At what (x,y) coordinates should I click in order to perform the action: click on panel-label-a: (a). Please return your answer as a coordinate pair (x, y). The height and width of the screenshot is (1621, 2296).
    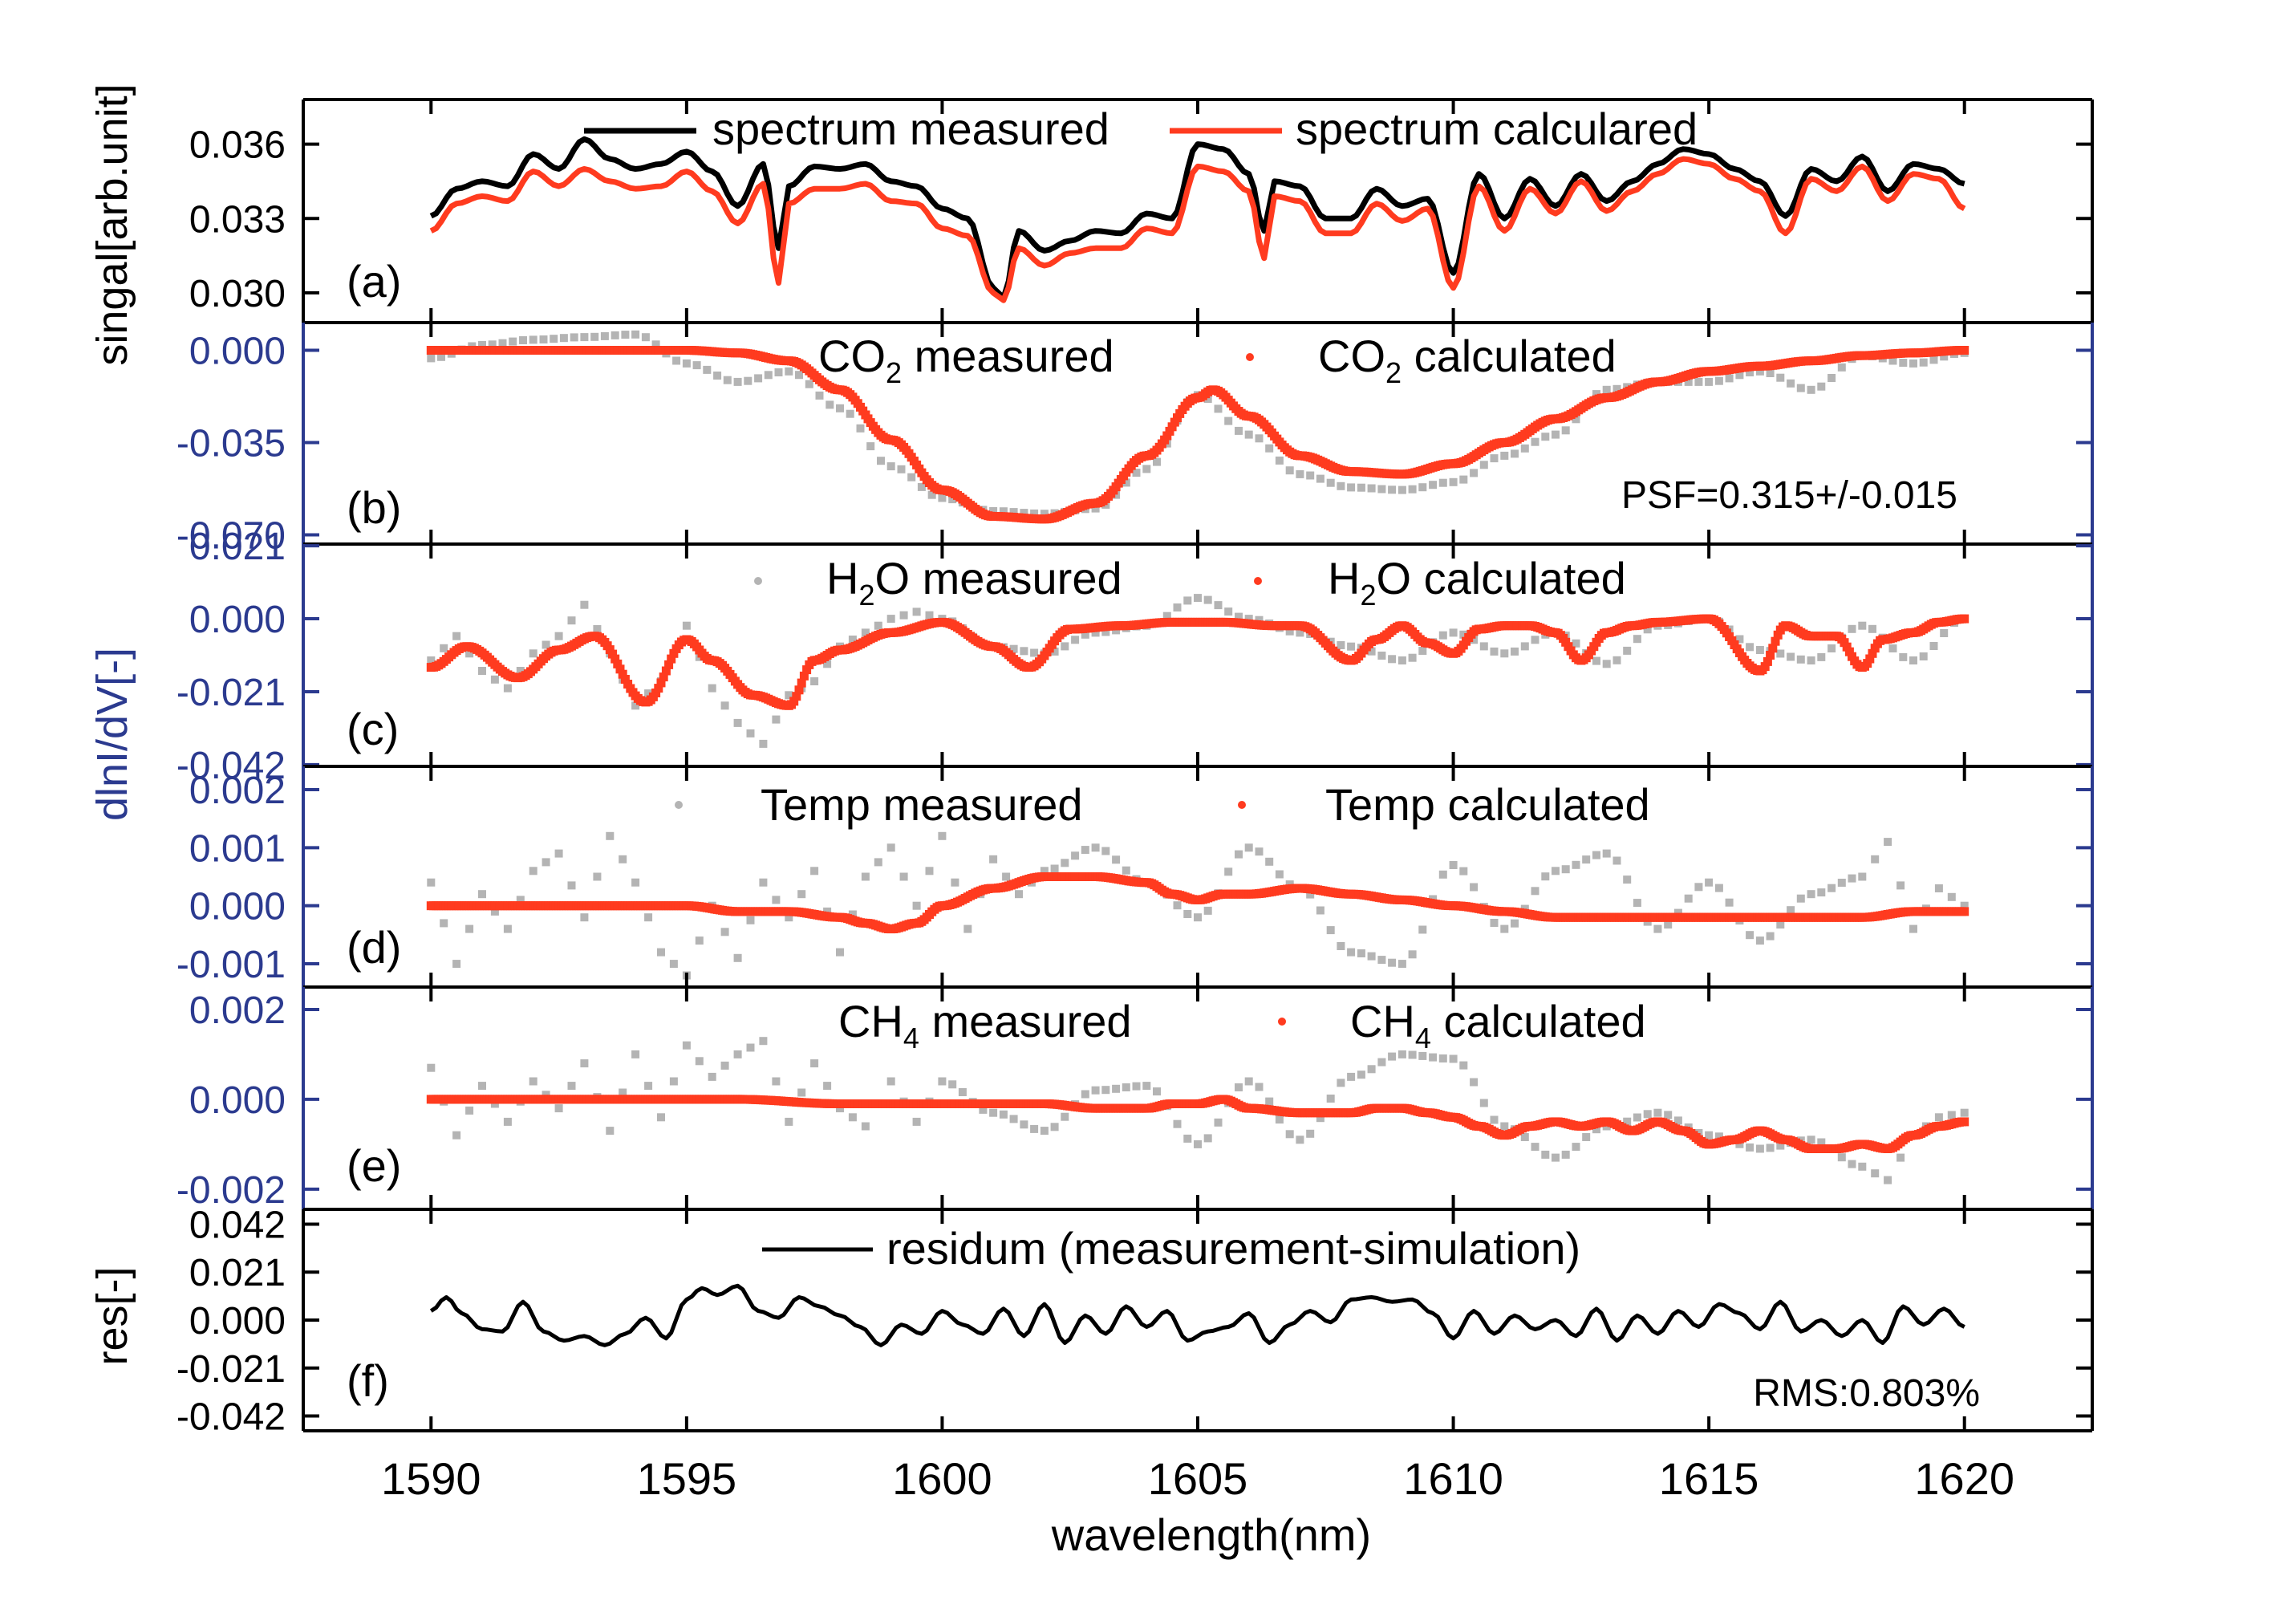
    Looking at the image, I should click on (374, 281).